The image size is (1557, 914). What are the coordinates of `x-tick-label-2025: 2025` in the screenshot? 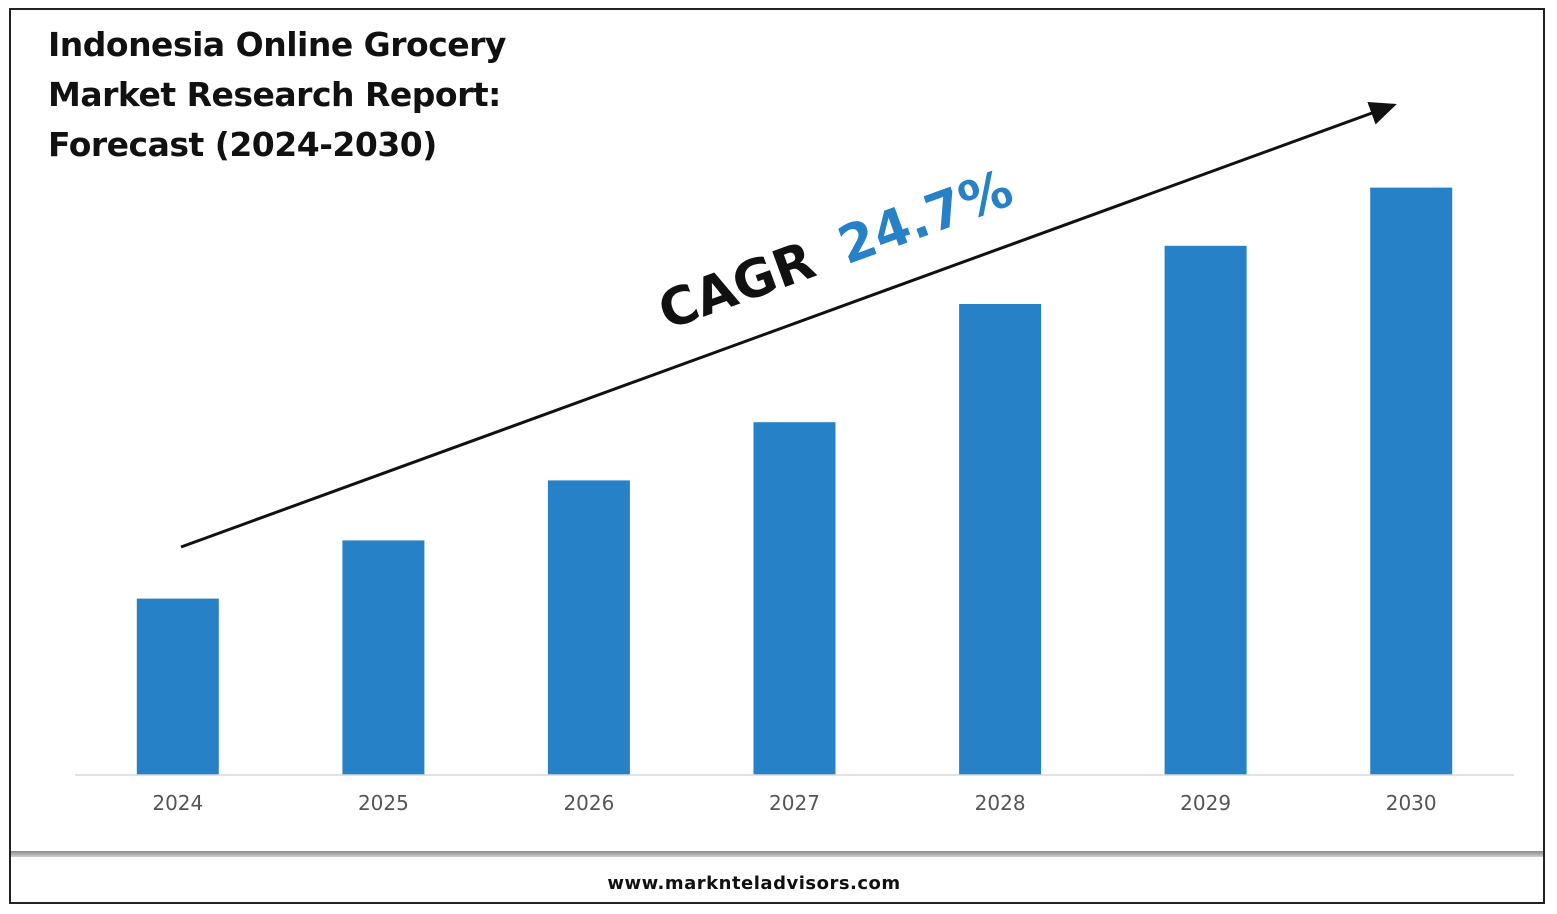 It's located at (383, 803).